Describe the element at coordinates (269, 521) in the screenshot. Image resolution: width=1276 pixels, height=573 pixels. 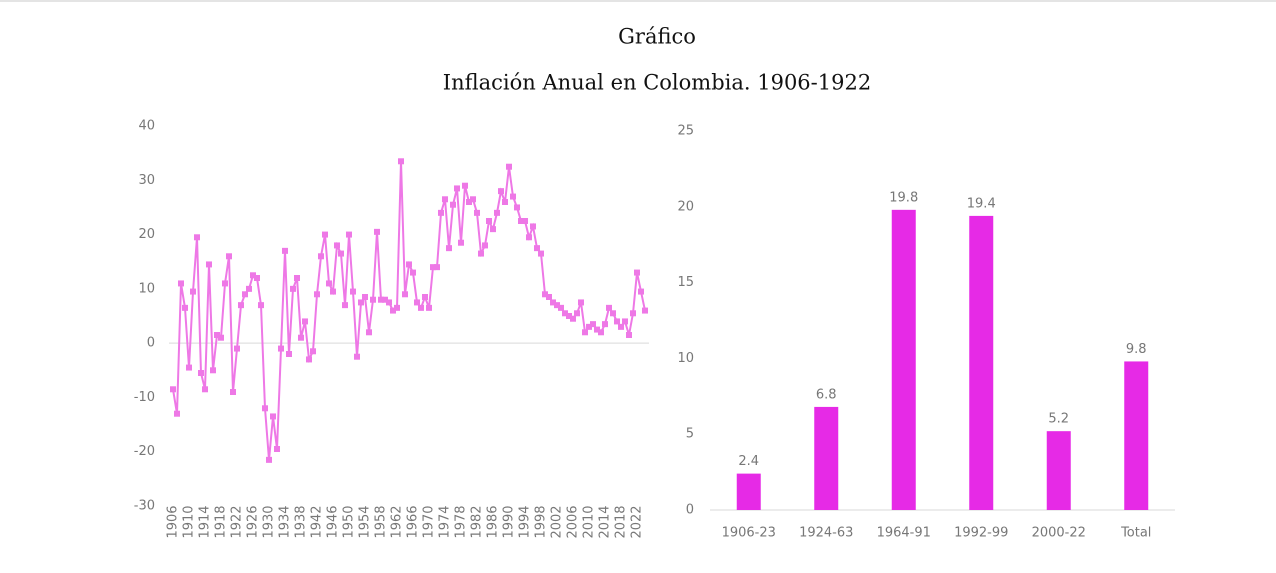
I see `x-tick-label: 1930` at that location.